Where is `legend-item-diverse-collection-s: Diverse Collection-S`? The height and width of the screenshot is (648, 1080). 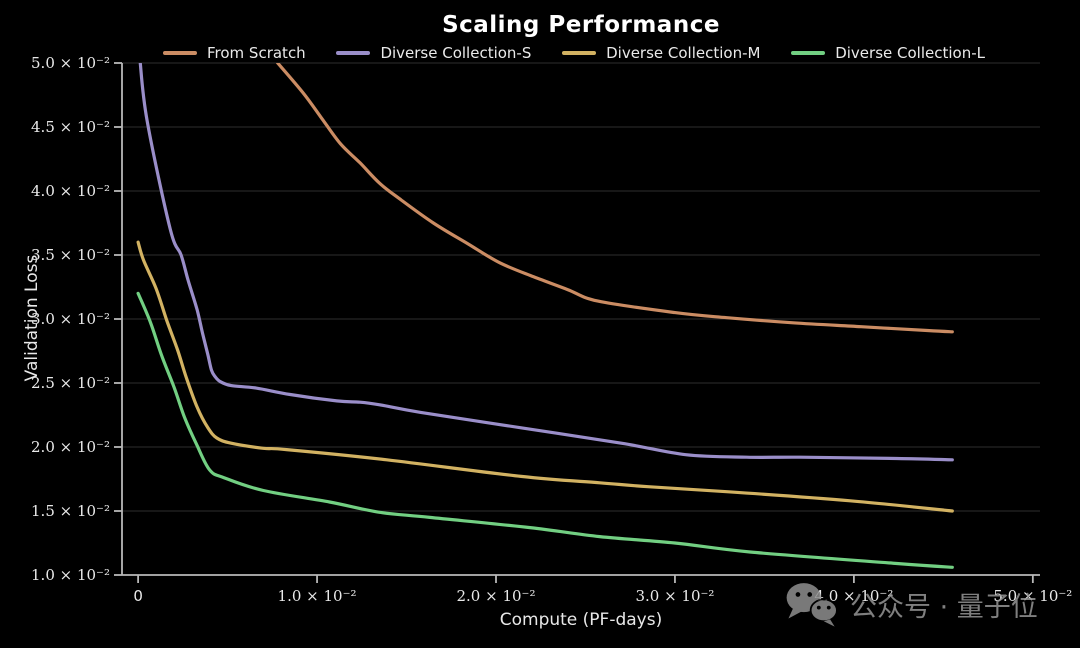 legend-item-diverse-collection-s: Diverse Collection-S is located at coordinates (433, 53).